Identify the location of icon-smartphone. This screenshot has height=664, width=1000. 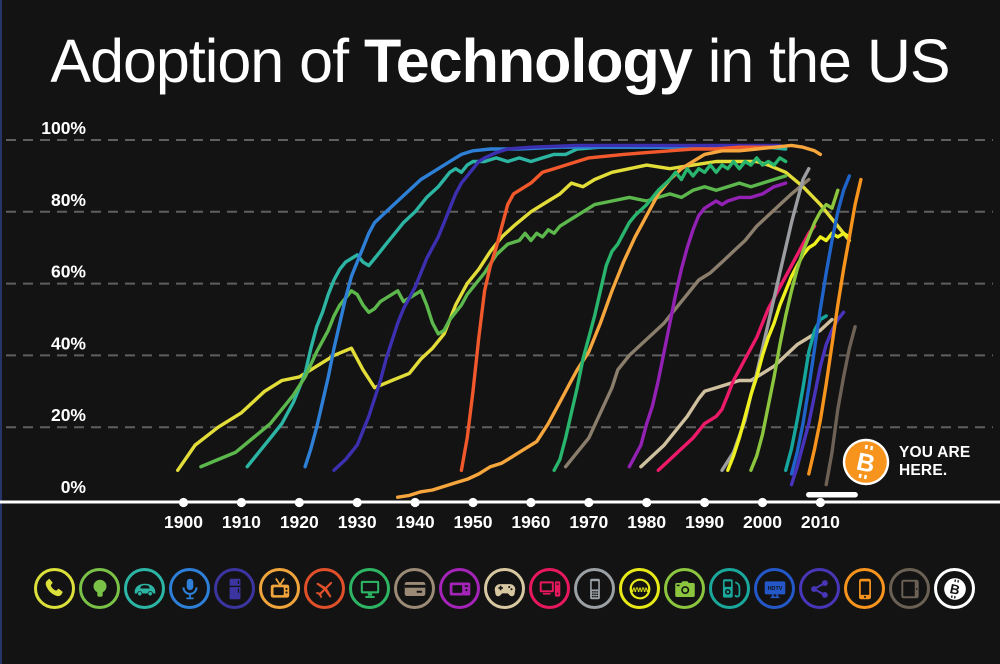
(864, 588).